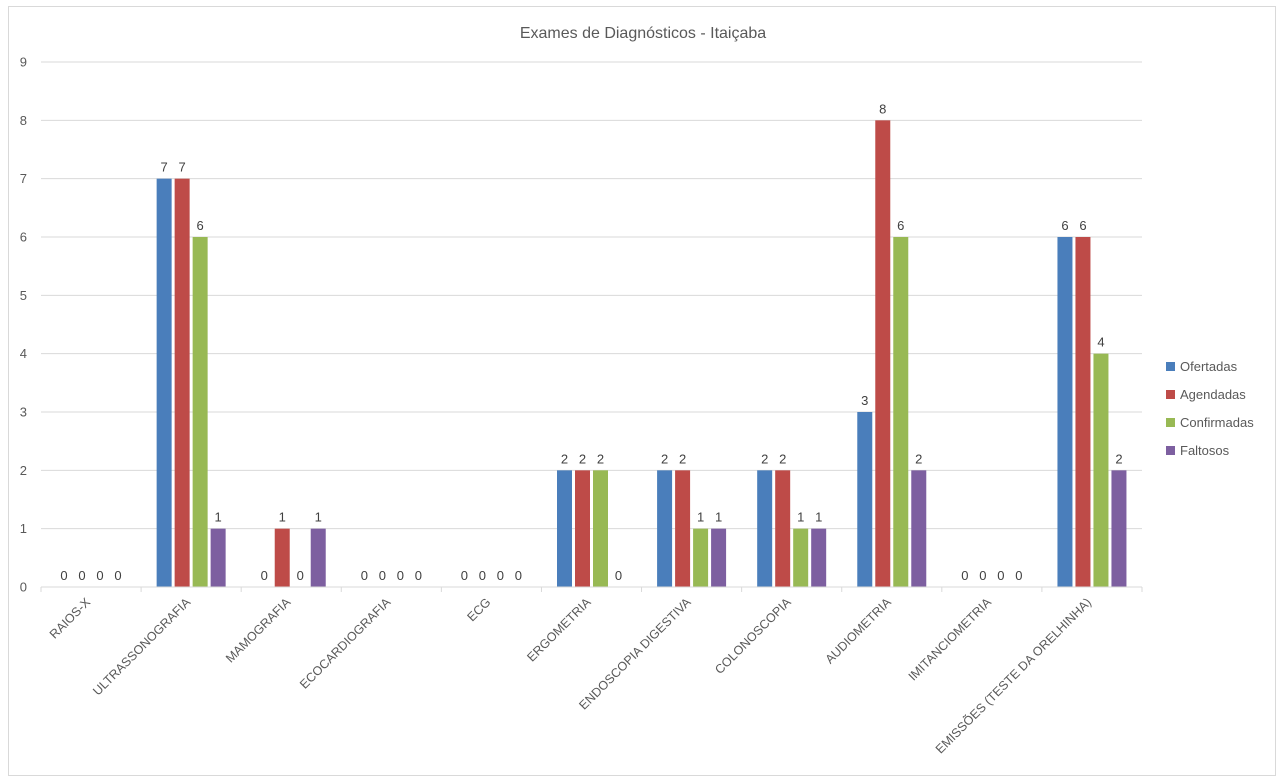  What do you see at coordinates (23, 412) in the screenshot?
I see `y-tick-label: 3` at bounding box center [23, 412].